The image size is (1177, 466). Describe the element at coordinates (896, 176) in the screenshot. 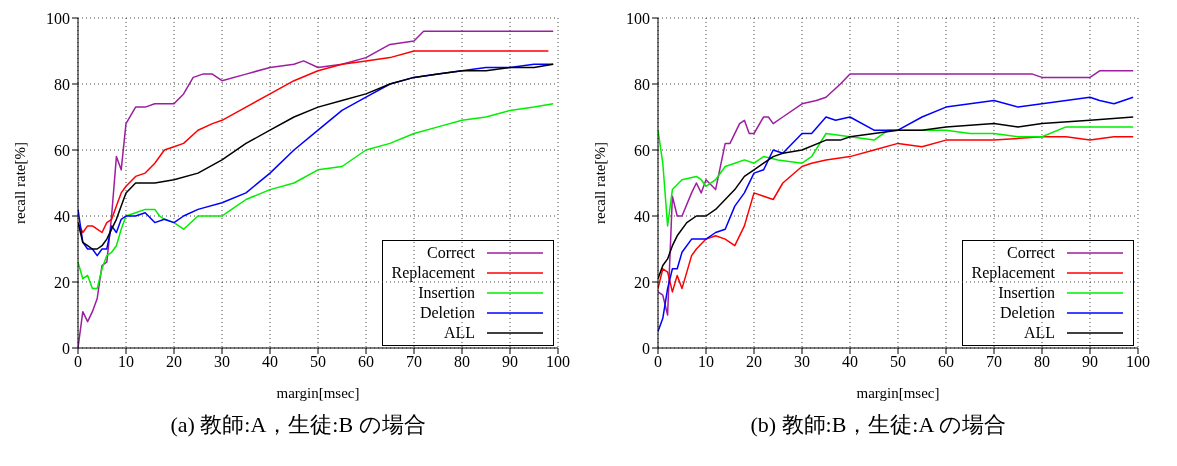

I see `line-series` at that location.